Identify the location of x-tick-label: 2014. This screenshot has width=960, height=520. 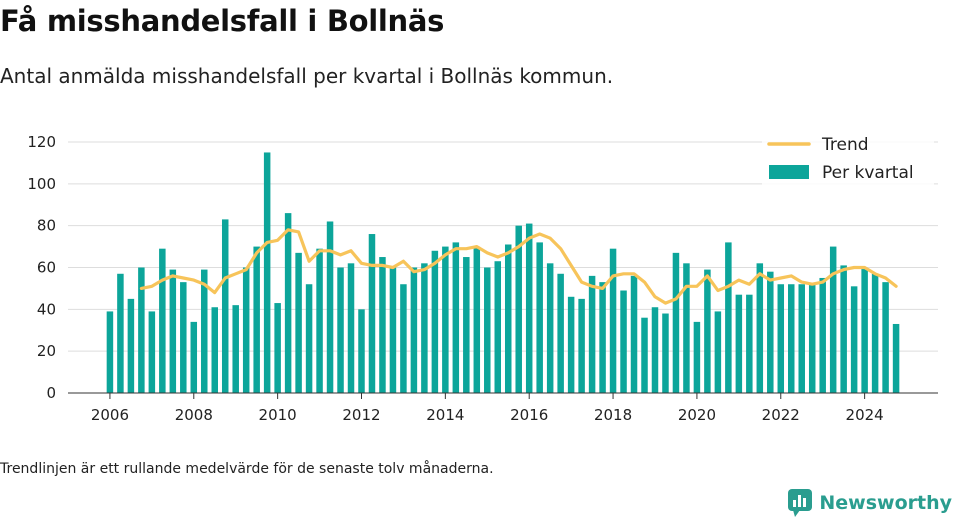
(445, 415).